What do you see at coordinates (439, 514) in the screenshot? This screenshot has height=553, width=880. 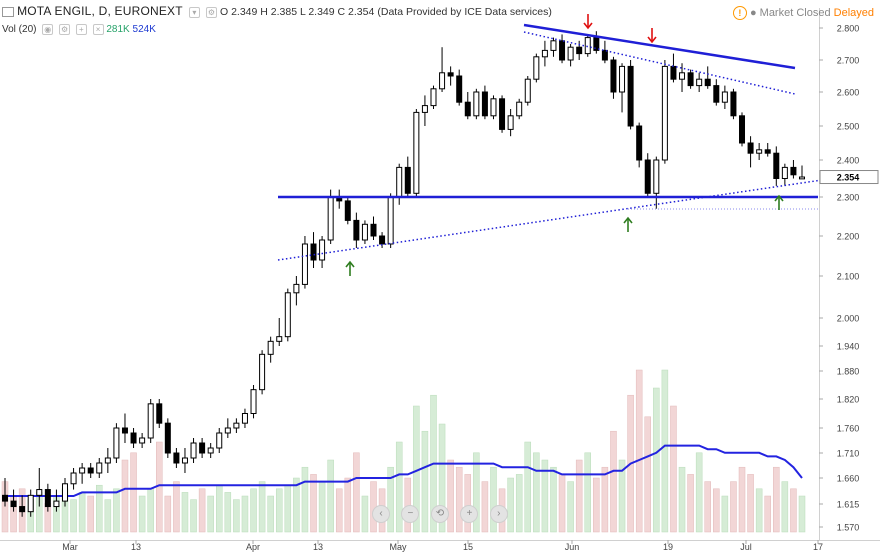 I see `reset-icon: ⟲` at bounding box center [439, 514].